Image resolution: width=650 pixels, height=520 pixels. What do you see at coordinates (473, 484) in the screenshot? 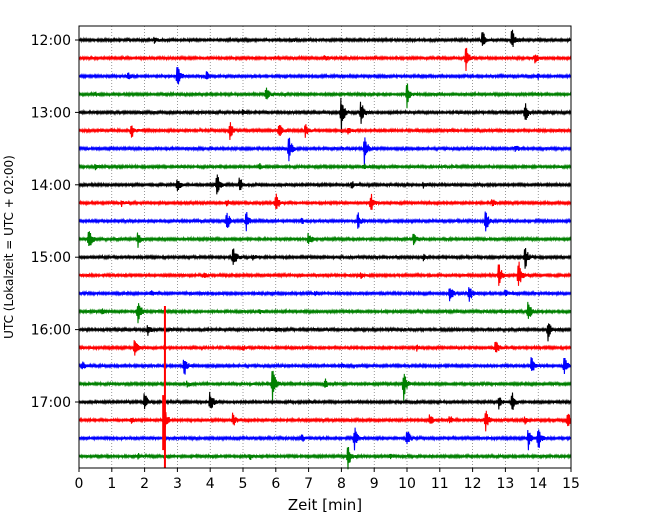
I see `x-tick-label-12: 12` at bounding box center [473, 484].